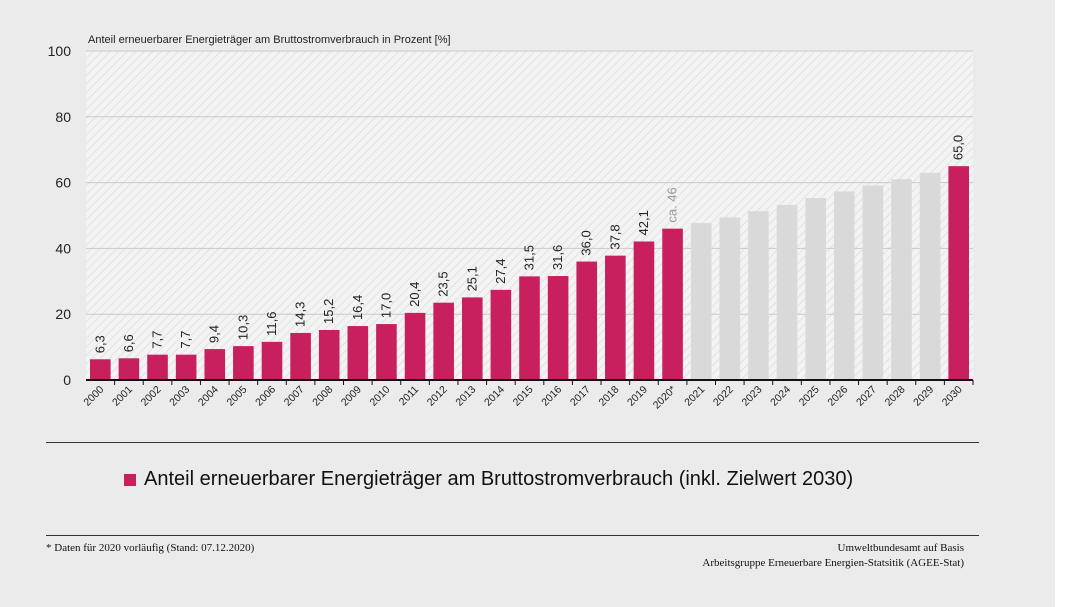  What do you see at coordinates (958, 147) in the screenshot?
I see `data-label: 65,0` at bounding box center [958, 147].